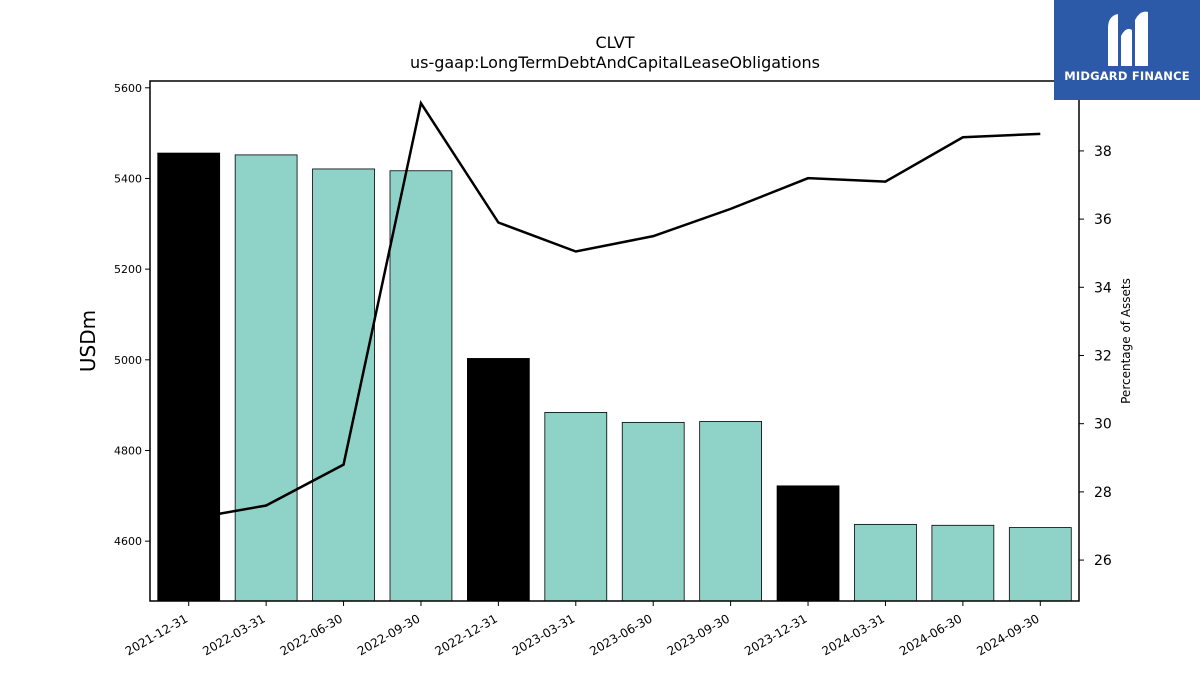 The width and height of the screenshot is (1200, 675). What do you see at coordinates (1103, 561) in the screenshot?
I see `y2-tick-label: 26` at bounding box center [1103, 561].